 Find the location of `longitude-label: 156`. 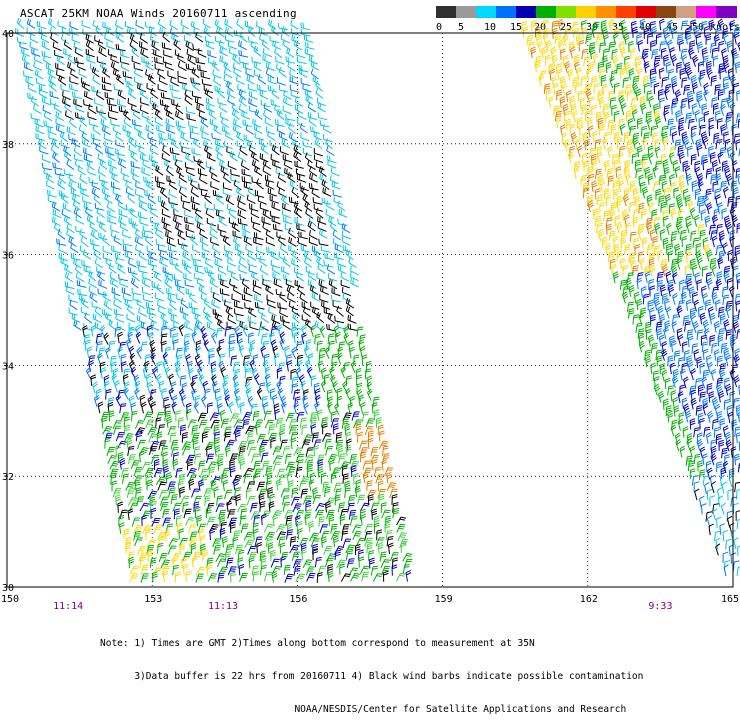

longitude-label: 156 is located at coordinates (298, 599).